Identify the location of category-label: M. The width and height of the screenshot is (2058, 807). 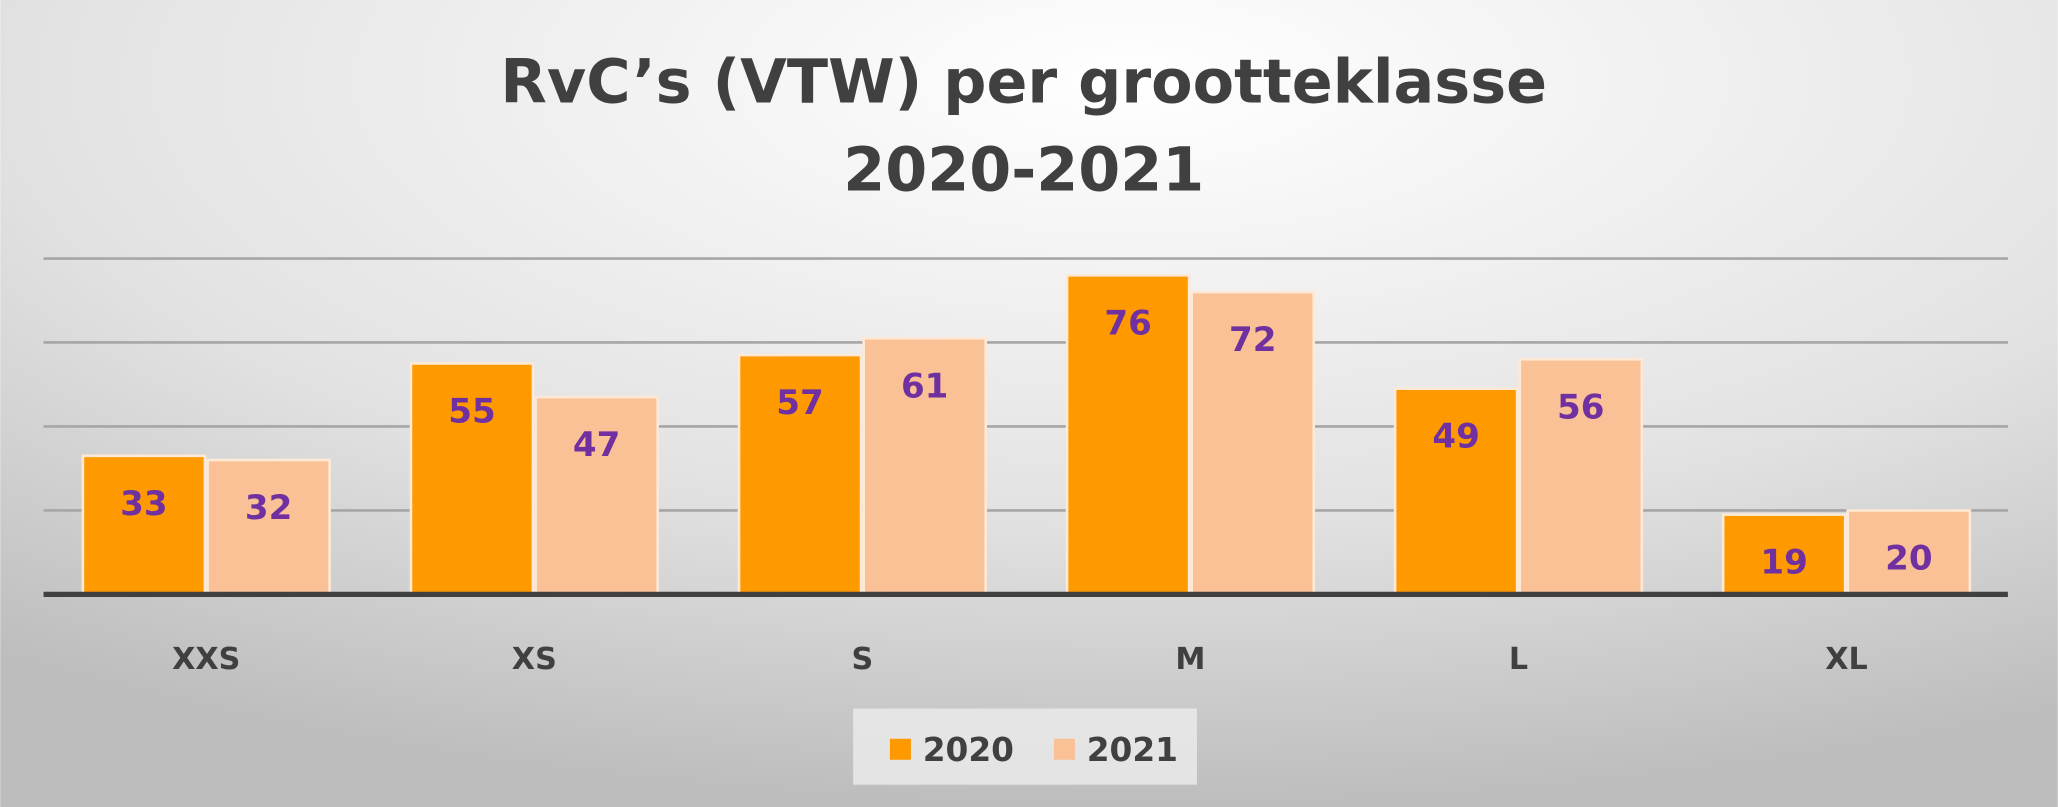
(1190, 659).